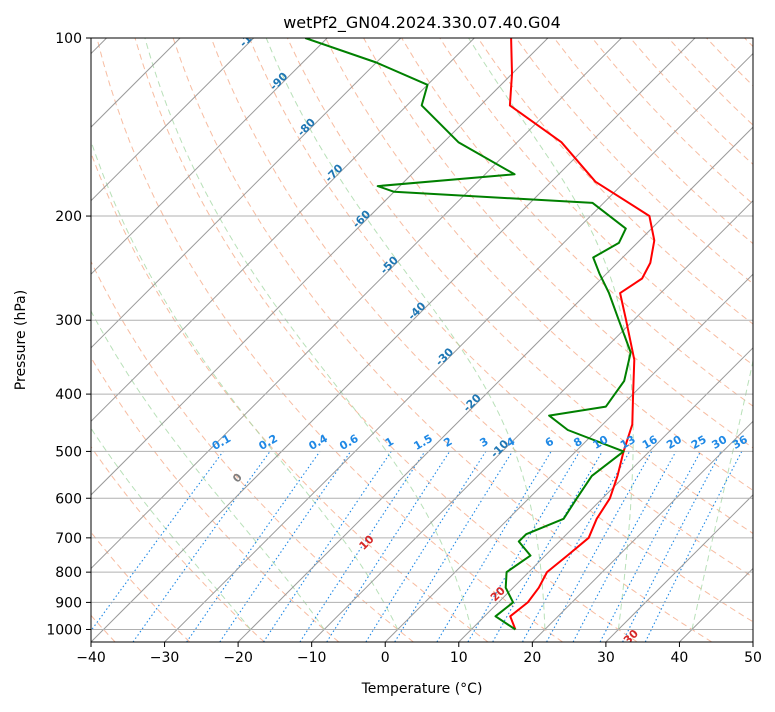 The height and width of the screenshot is (712, 775). What do you see at coordinates (472, 402) in the screenshot?
I see `dry-adiabat-label: -20` at bounding box center [472, 402].